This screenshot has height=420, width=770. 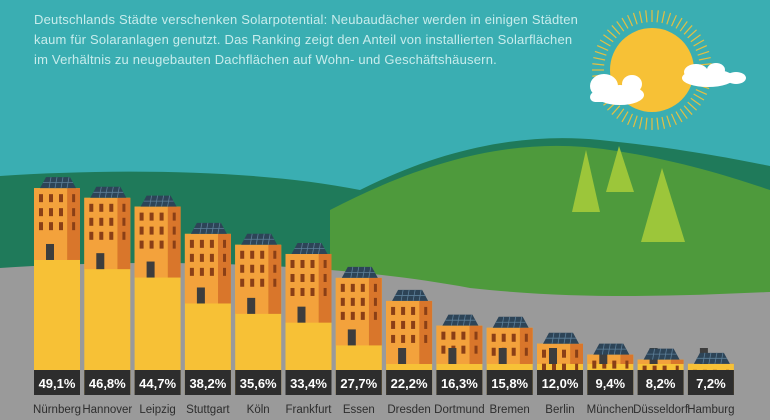 I want to click on category-label: Hamburg, so click(x=710, y=410).